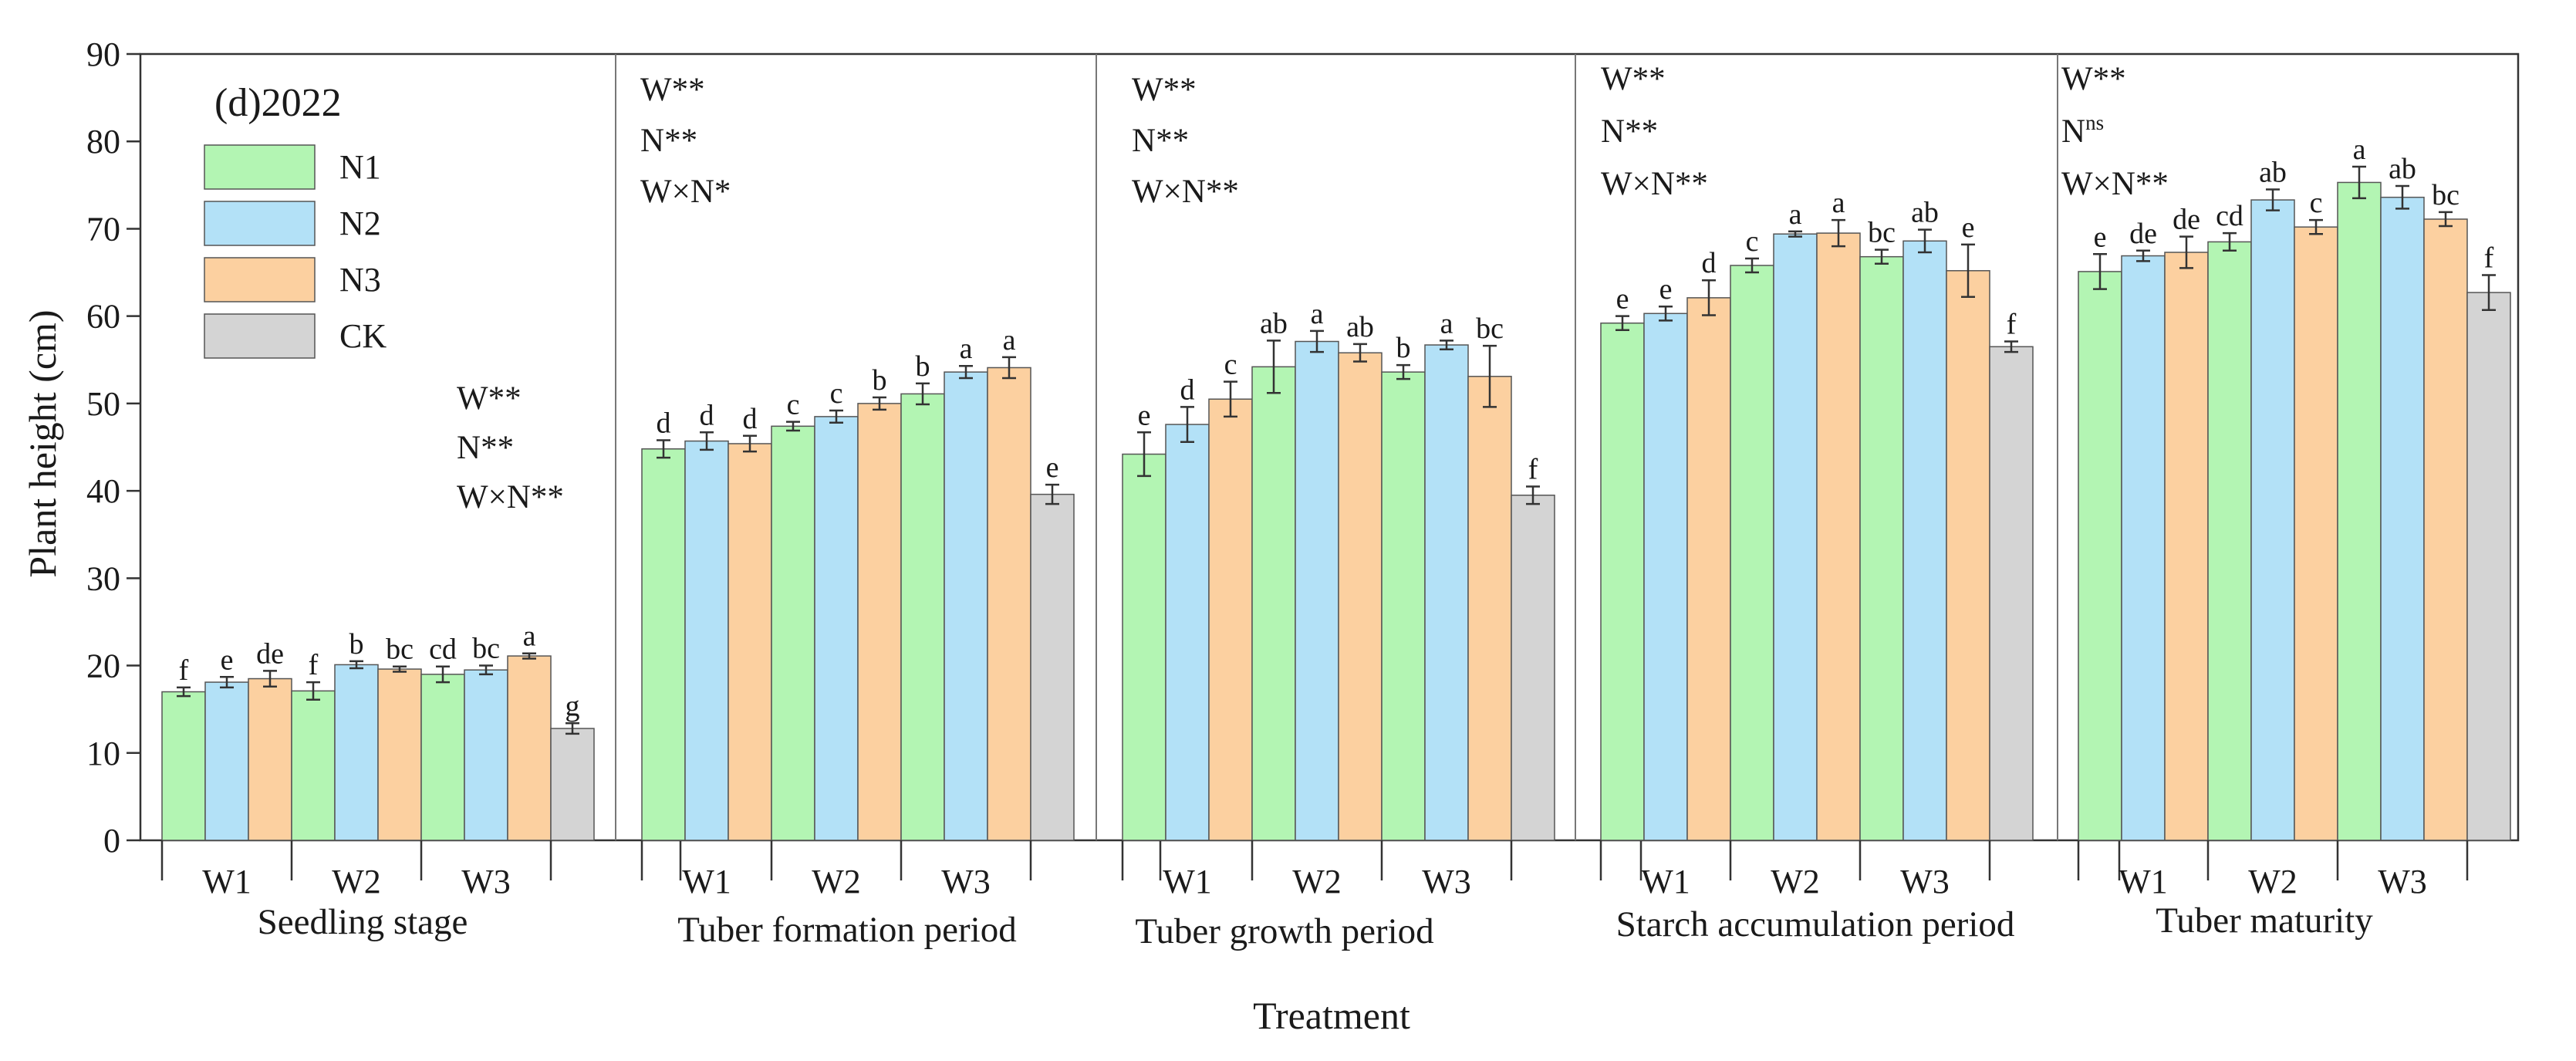 Image resolution: width=2576 pixels, height=1061 pixels. Describe the element at coordinates (363, 922) in the screenshot. I see `stage-label: Seedling stage` at that location.